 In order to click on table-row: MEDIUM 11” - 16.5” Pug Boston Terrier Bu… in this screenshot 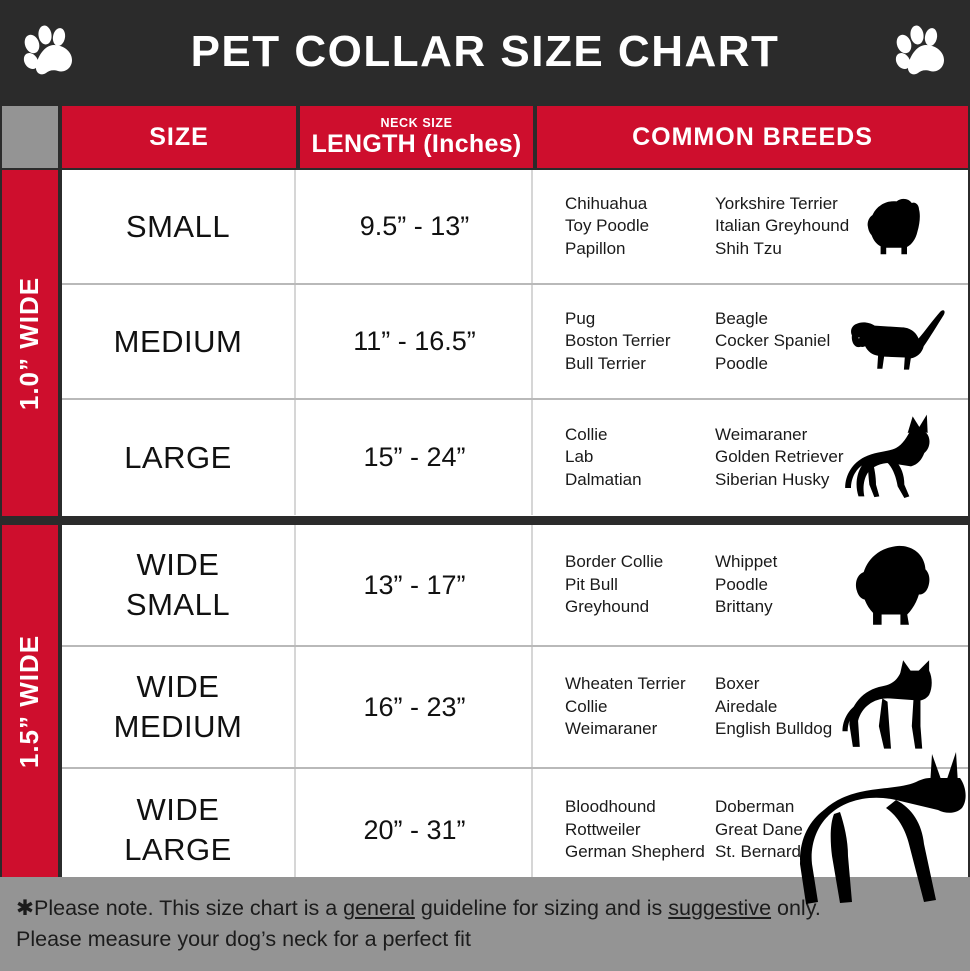, I will do `click(515, 342)`.